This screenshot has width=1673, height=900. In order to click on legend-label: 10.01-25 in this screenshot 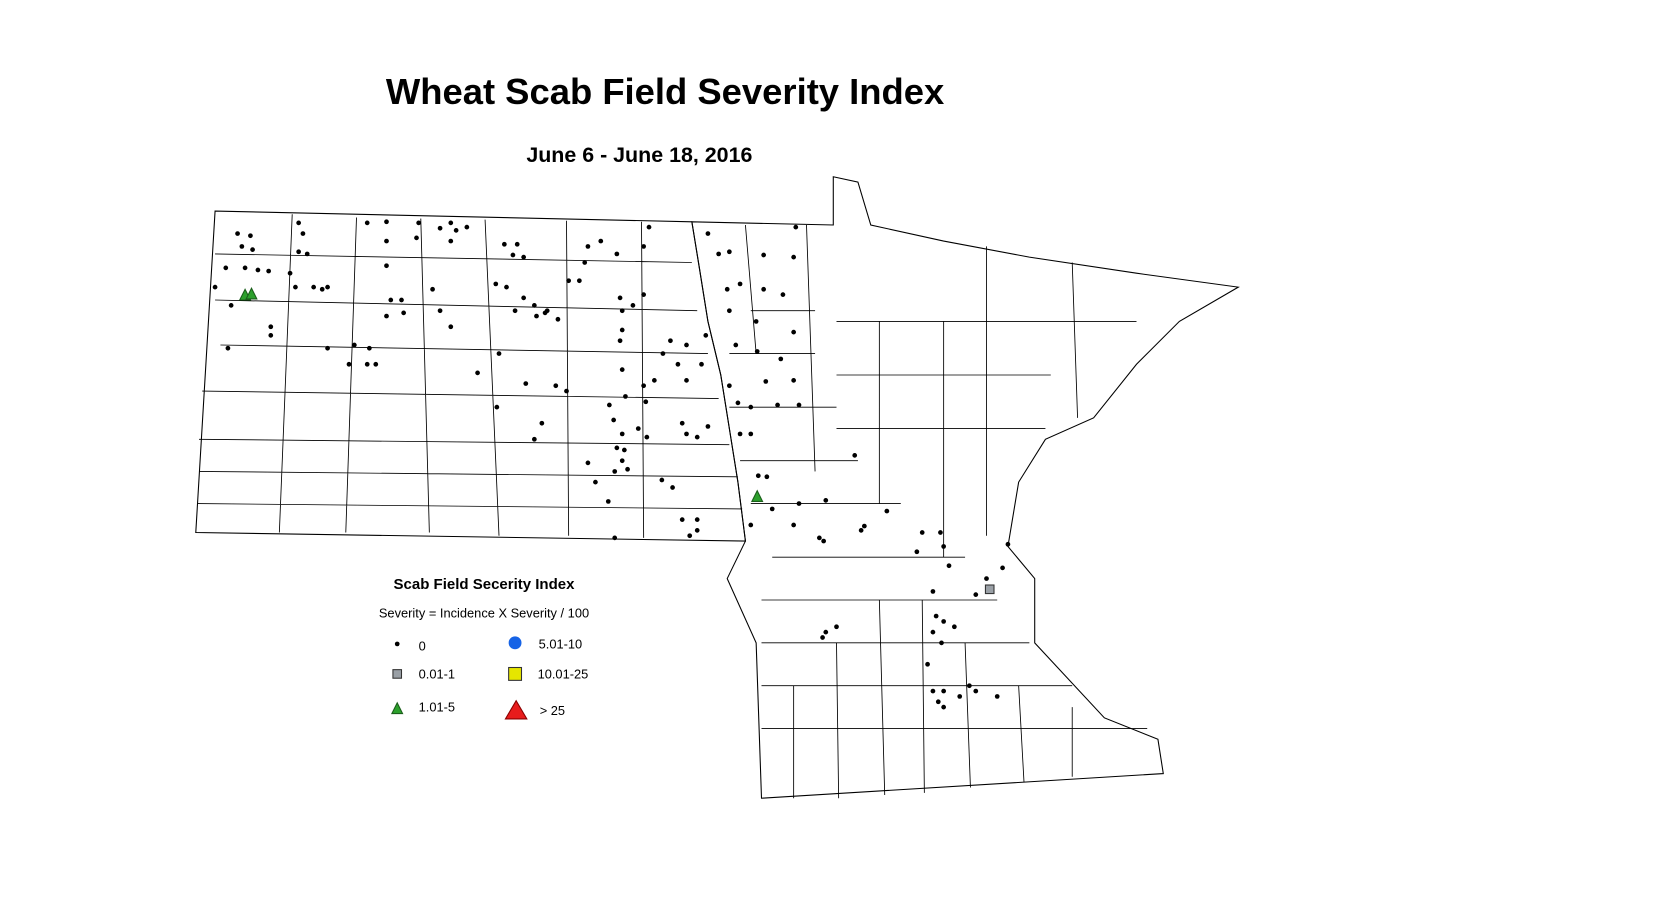, I will do `click(563, 673)`.